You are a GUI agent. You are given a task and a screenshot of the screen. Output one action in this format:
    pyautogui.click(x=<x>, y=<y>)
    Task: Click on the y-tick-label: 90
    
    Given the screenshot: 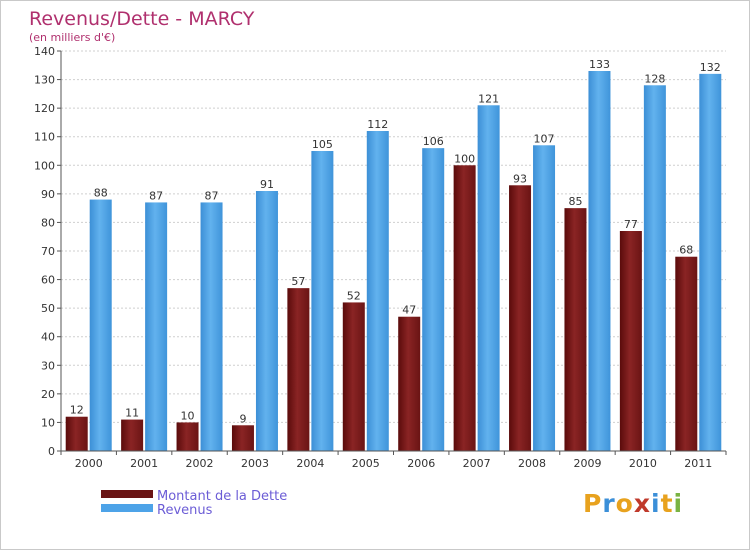 What is the action you would take?
    pyautogui.click(x=48, y=194)
    